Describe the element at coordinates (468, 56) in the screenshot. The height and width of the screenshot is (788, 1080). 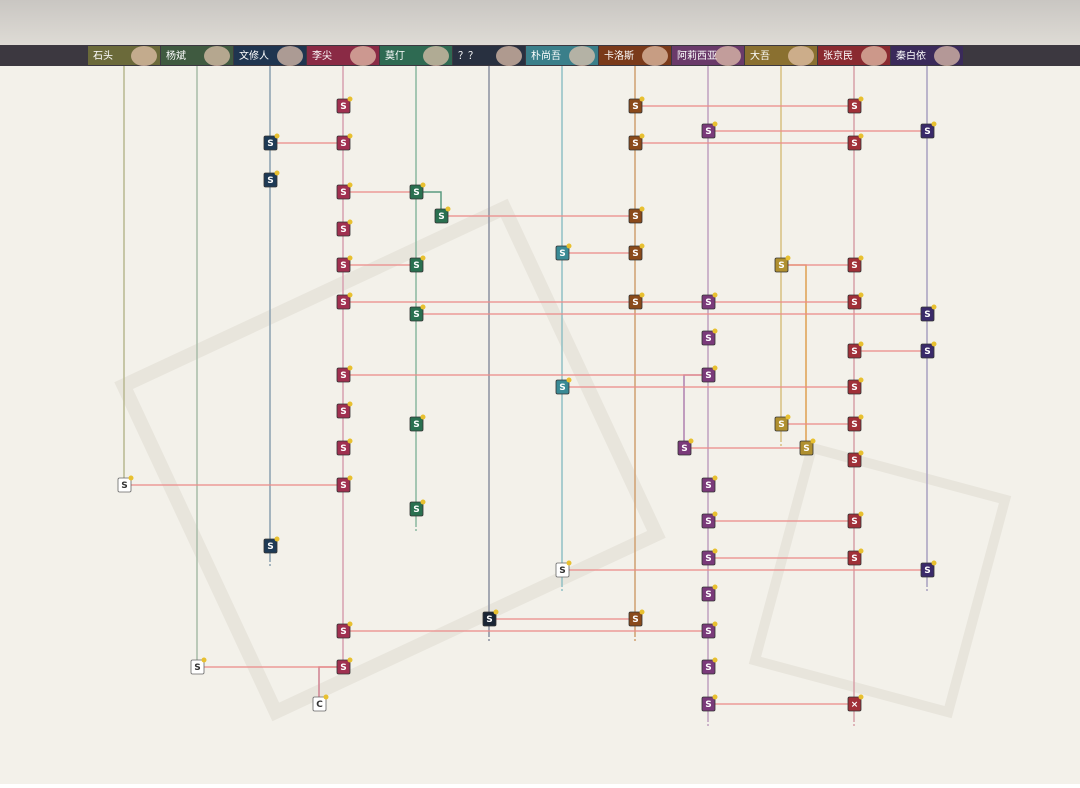
I see `character-name: ？？` at that location.